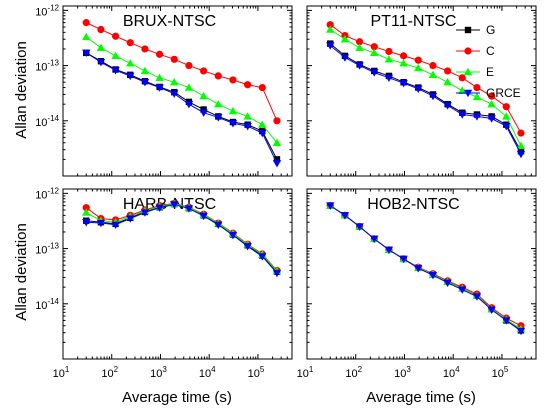 This screenshot has width=550, height=409. What do you see at coordinates (61, 372) in the screenshot?
I see `x-tick-label: 10¹` at bounding box center [61, 372].